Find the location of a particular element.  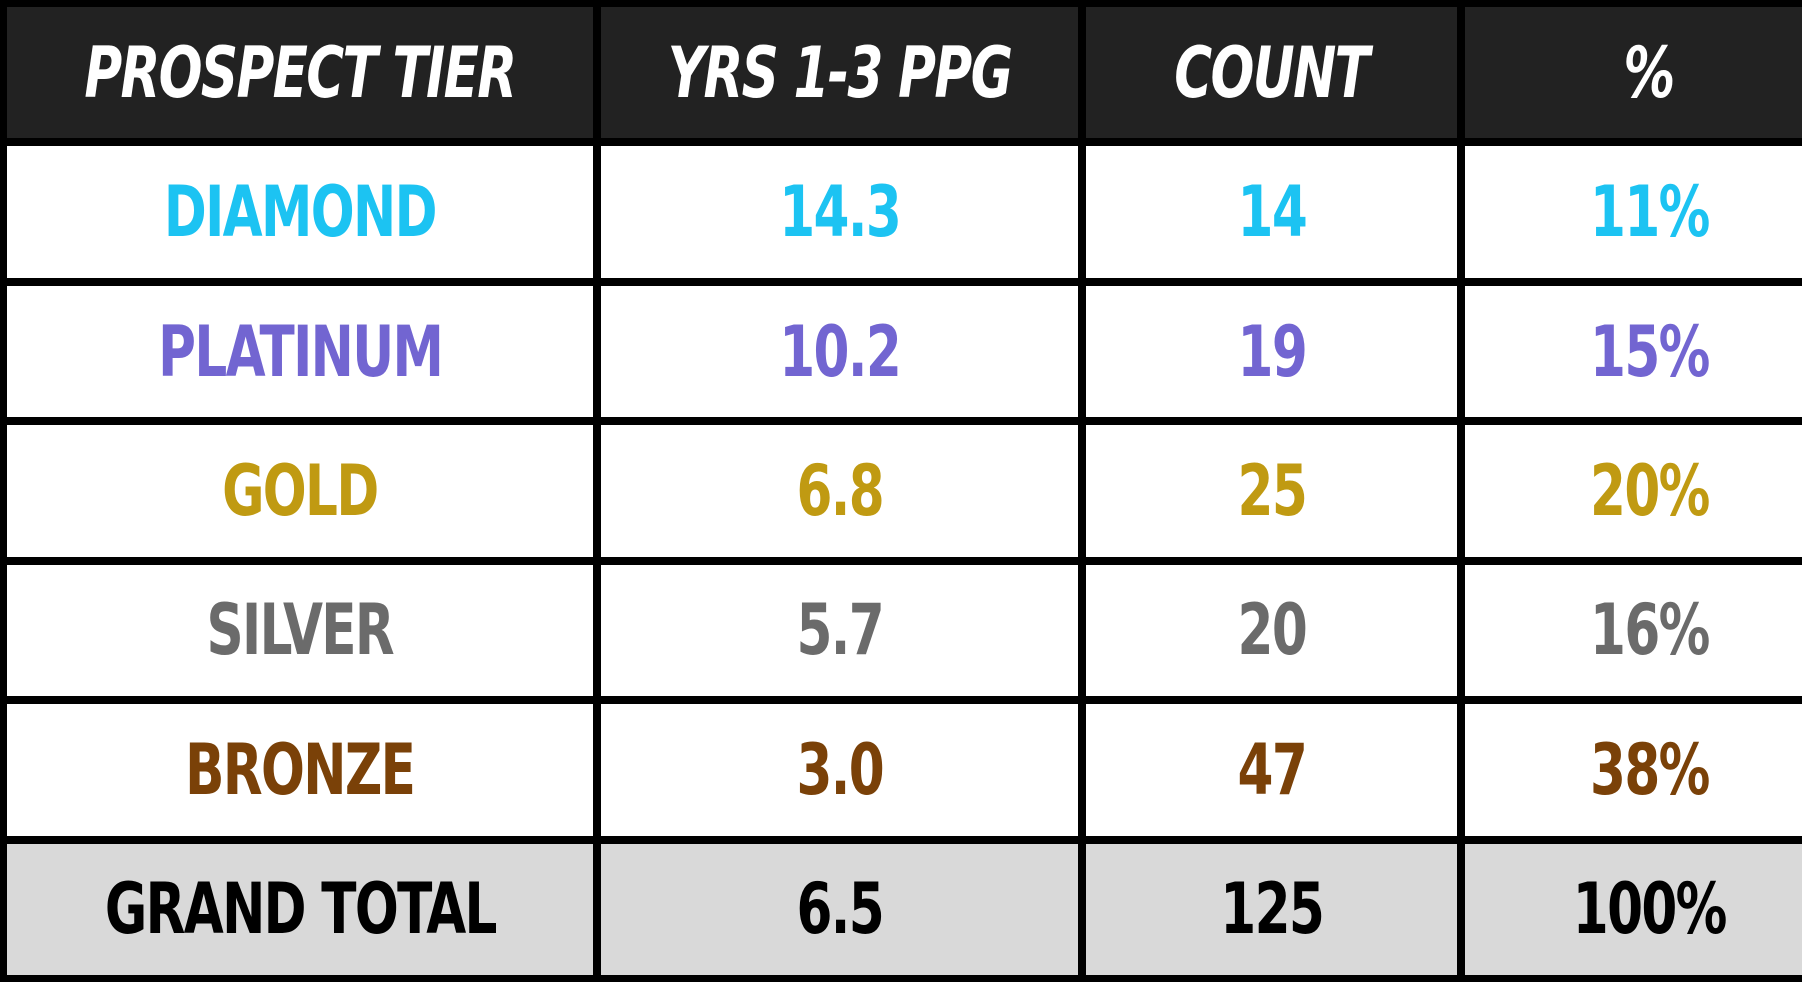

row-cell: BRONZE is located at coordinates (300, 770).